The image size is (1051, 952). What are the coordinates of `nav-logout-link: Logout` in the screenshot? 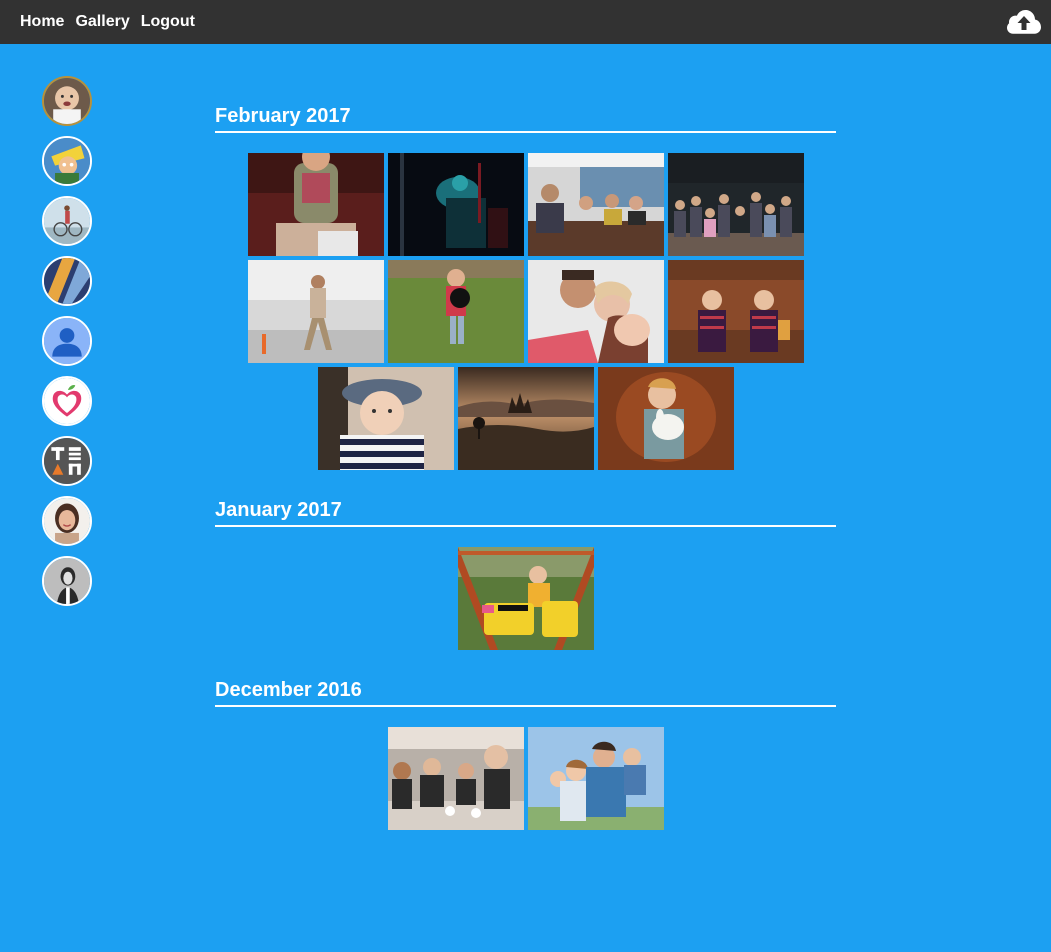 It's located at (167, 21).